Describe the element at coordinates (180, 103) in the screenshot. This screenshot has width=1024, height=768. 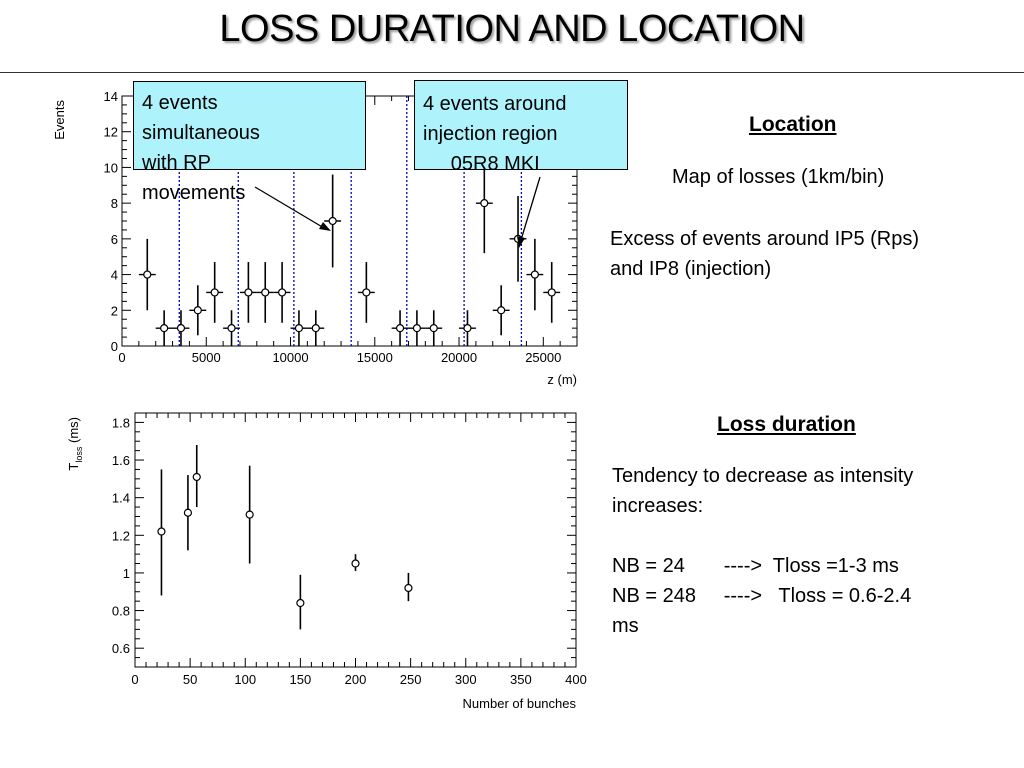
I see `callout-line: 4 events` at that location.